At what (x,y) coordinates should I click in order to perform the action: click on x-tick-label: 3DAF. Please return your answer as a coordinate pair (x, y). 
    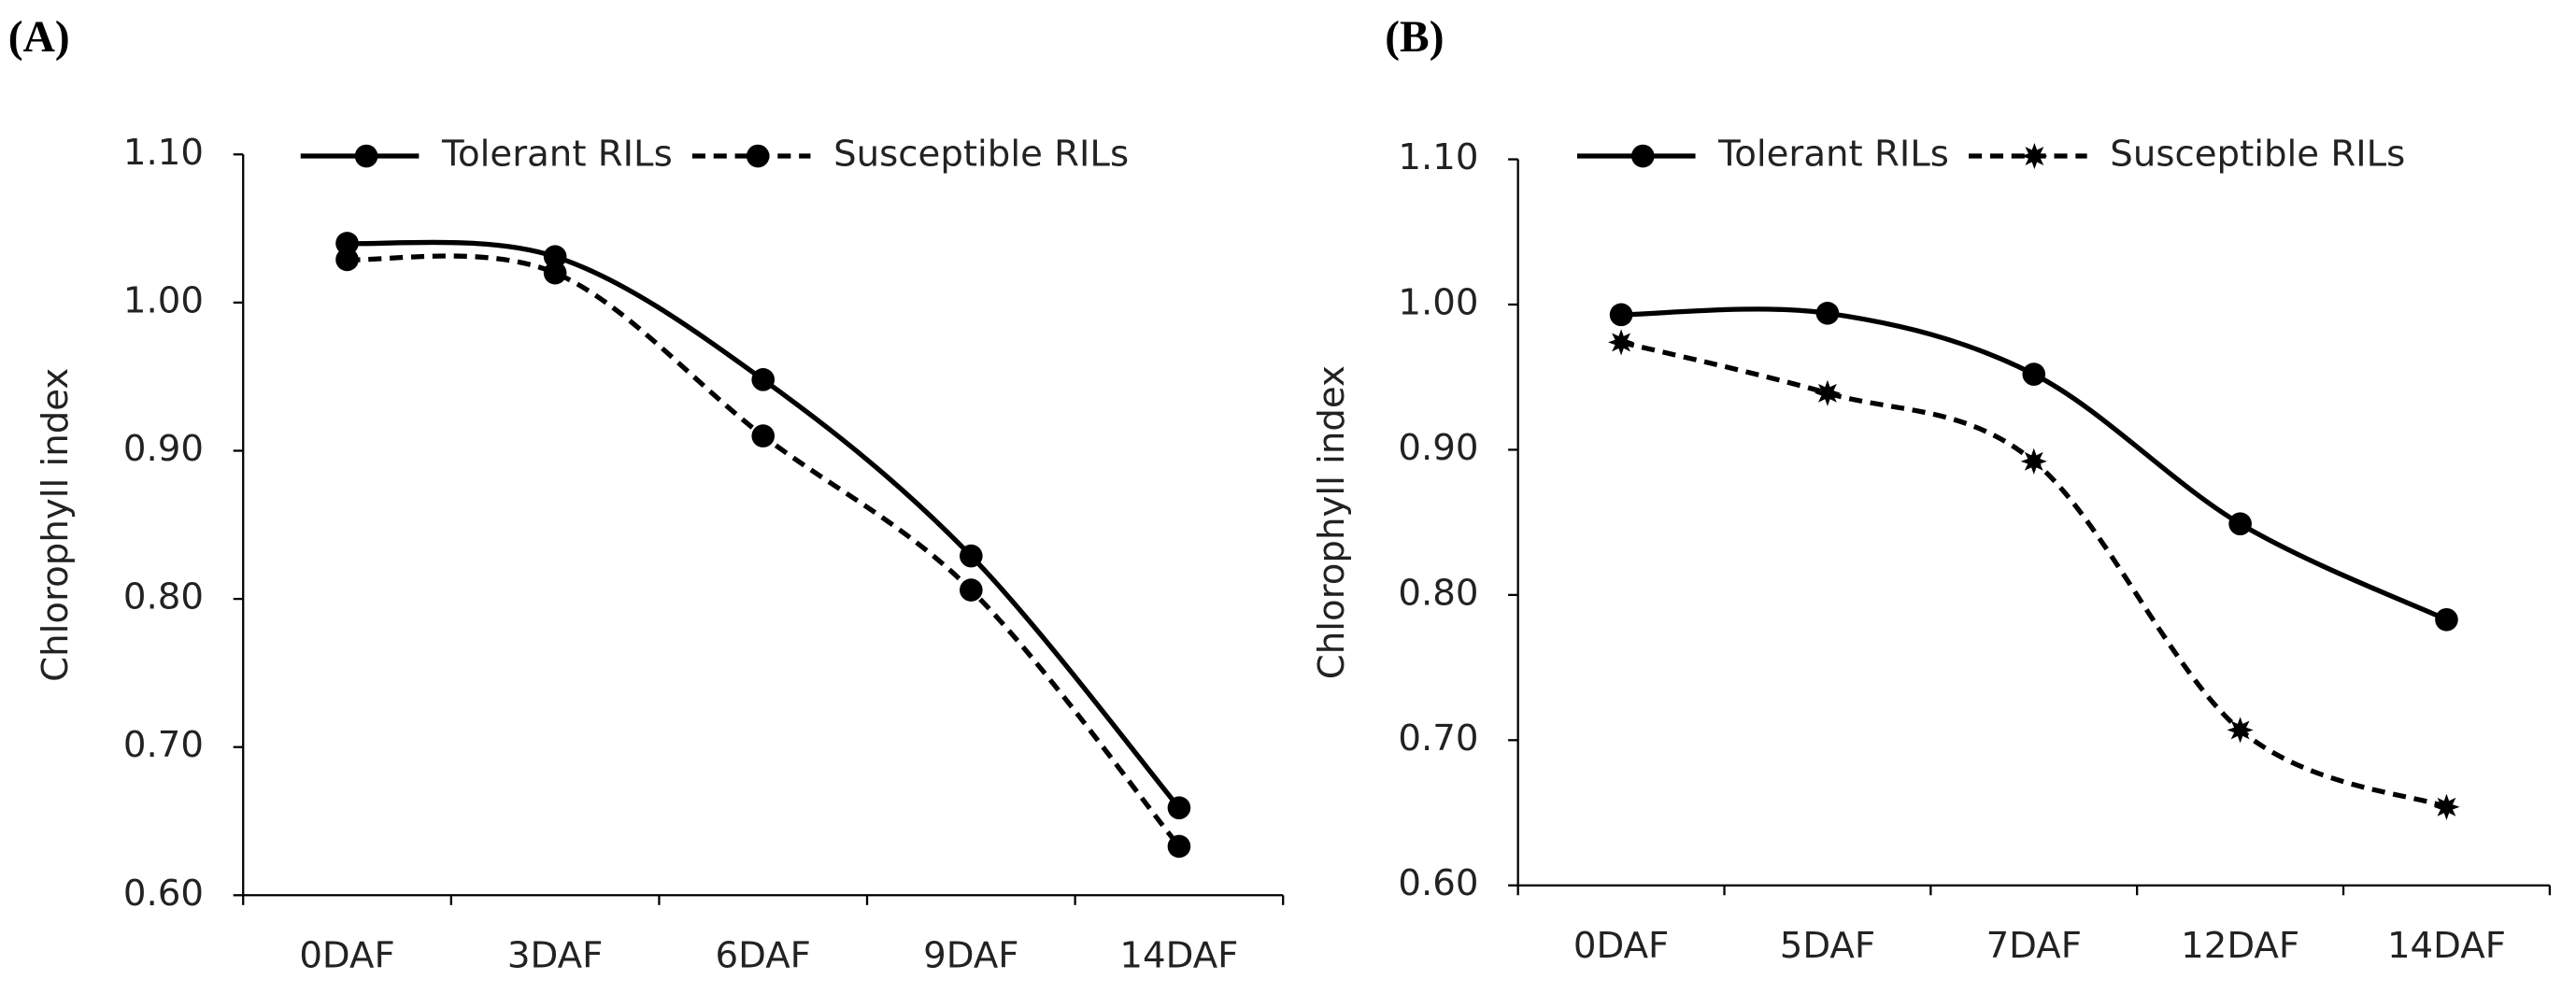
    Looking at the image, I should click on (555, 956).